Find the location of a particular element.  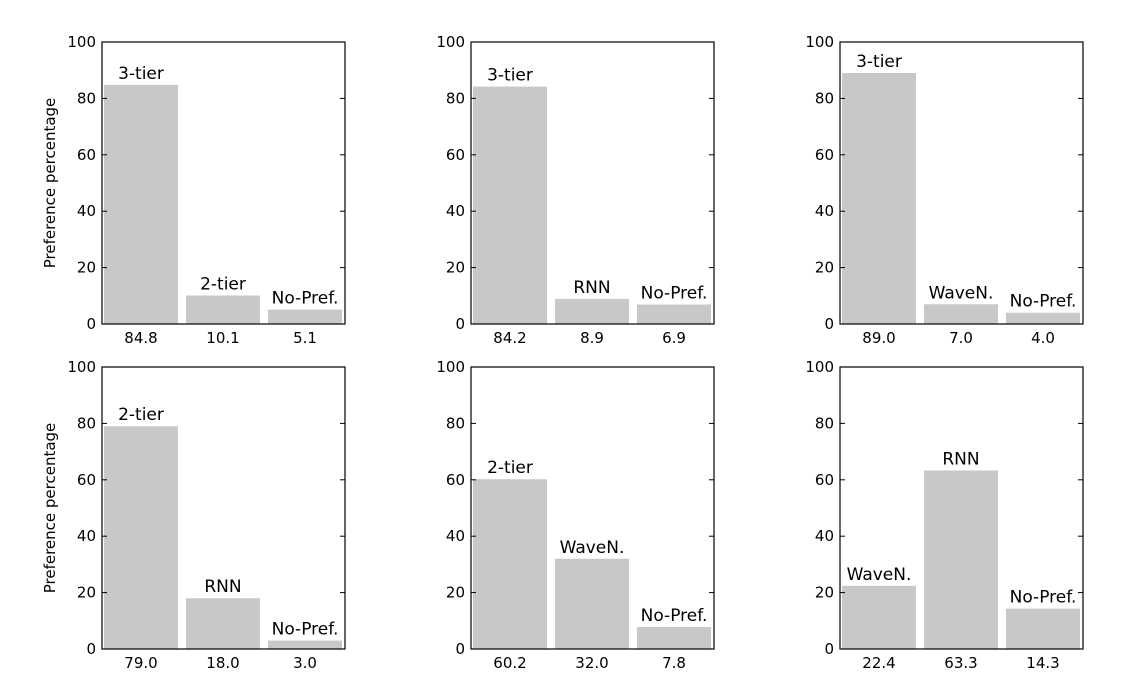

x-tick-label: 60.2 is located at coordinates (509, 663).